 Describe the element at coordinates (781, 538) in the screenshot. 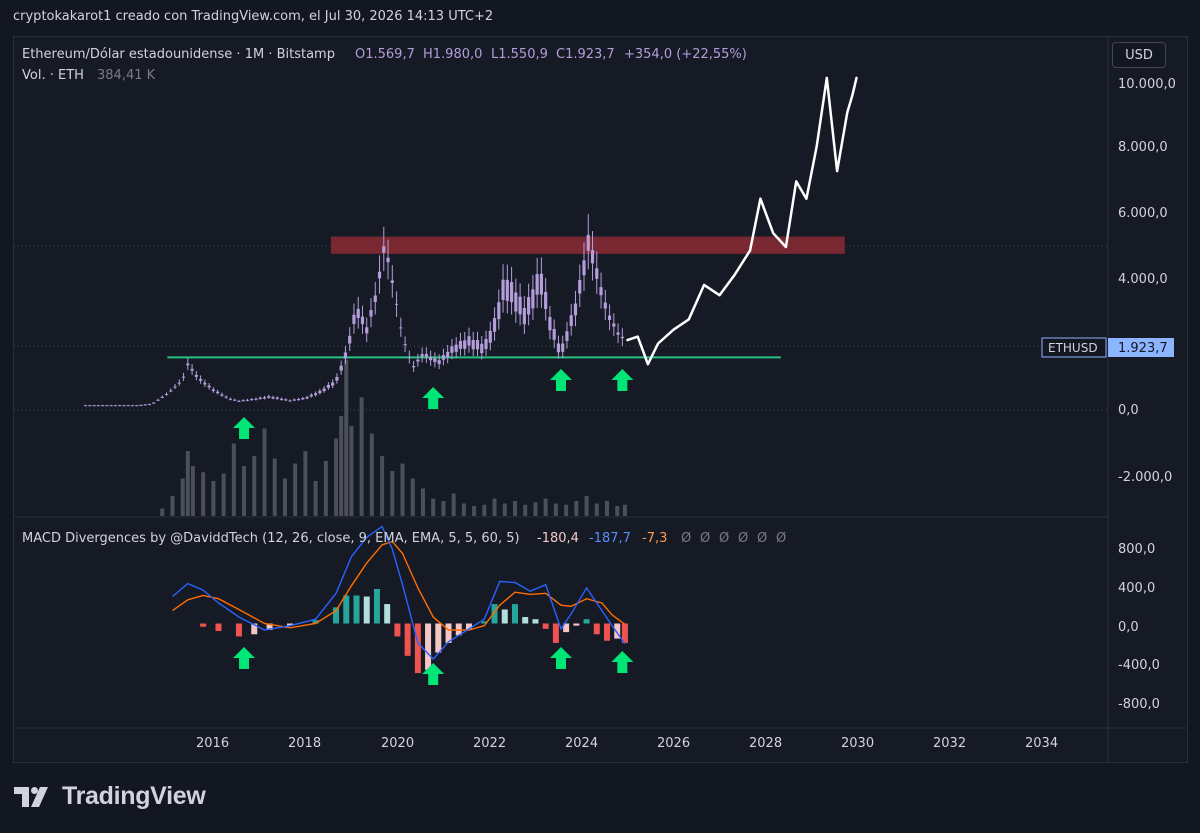

I see `placeholder-6: Ø` at that location.